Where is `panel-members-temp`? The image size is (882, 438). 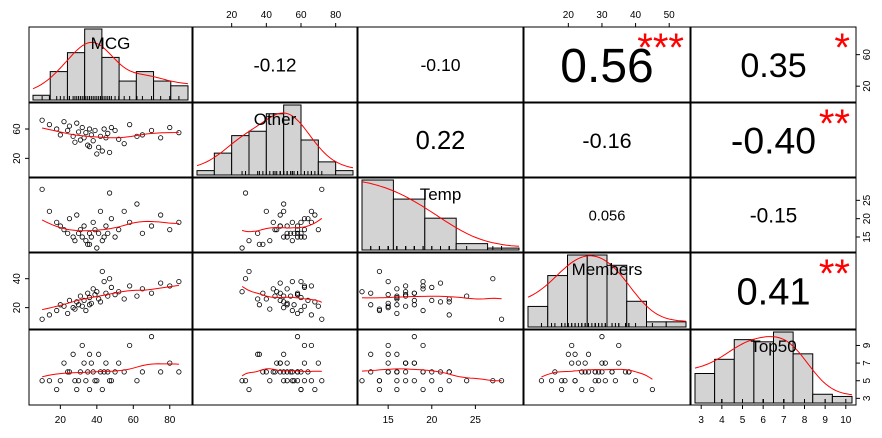
panel-members-temp is located at coordinates (440, 291).